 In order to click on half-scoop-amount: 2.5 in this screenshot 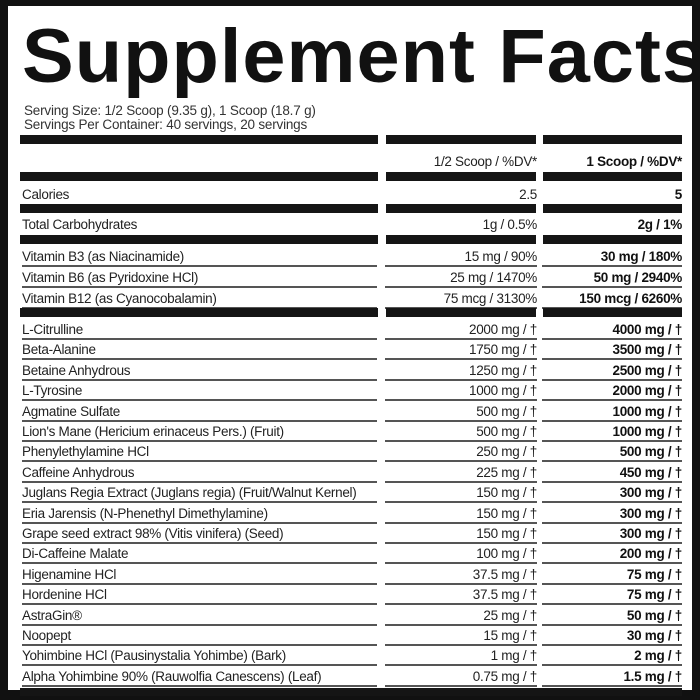, I will do `click(528, 194)`.